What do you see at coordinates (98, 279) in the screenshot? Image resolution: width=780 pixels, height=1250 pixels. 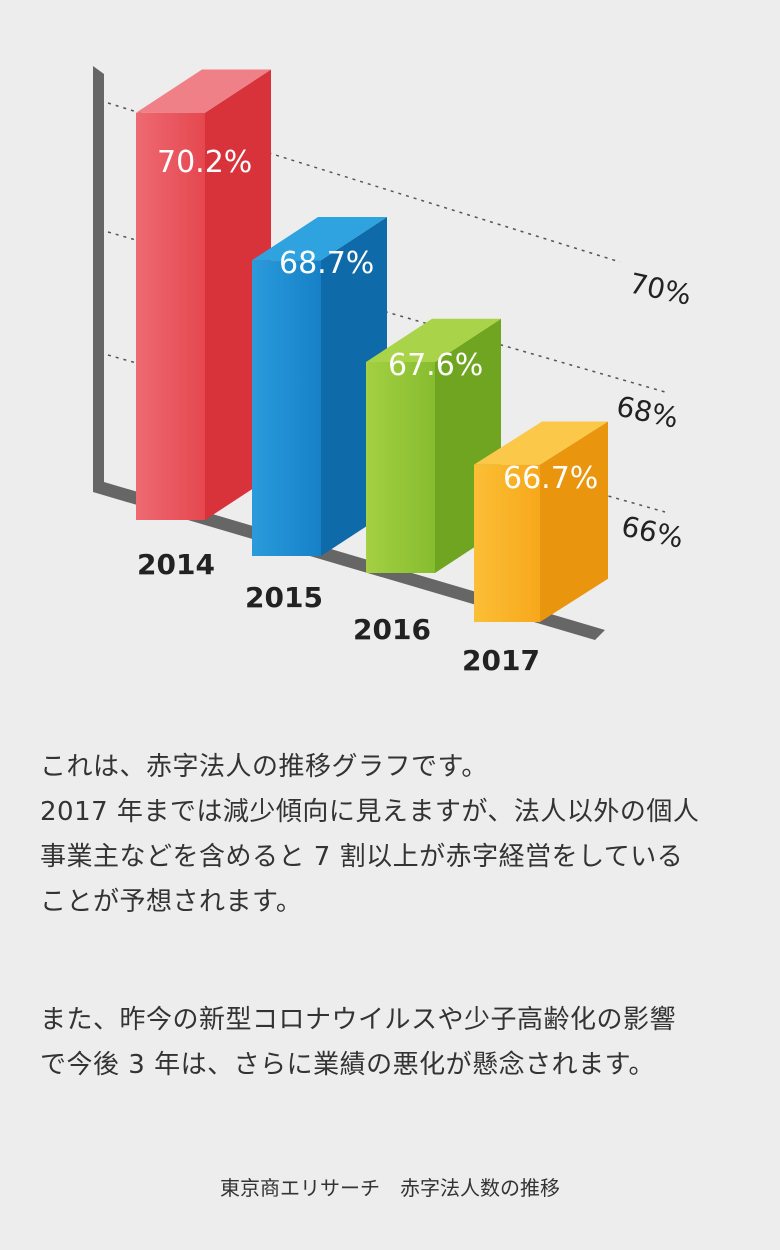 I see `y-axis` at bounding box center [98, 279].